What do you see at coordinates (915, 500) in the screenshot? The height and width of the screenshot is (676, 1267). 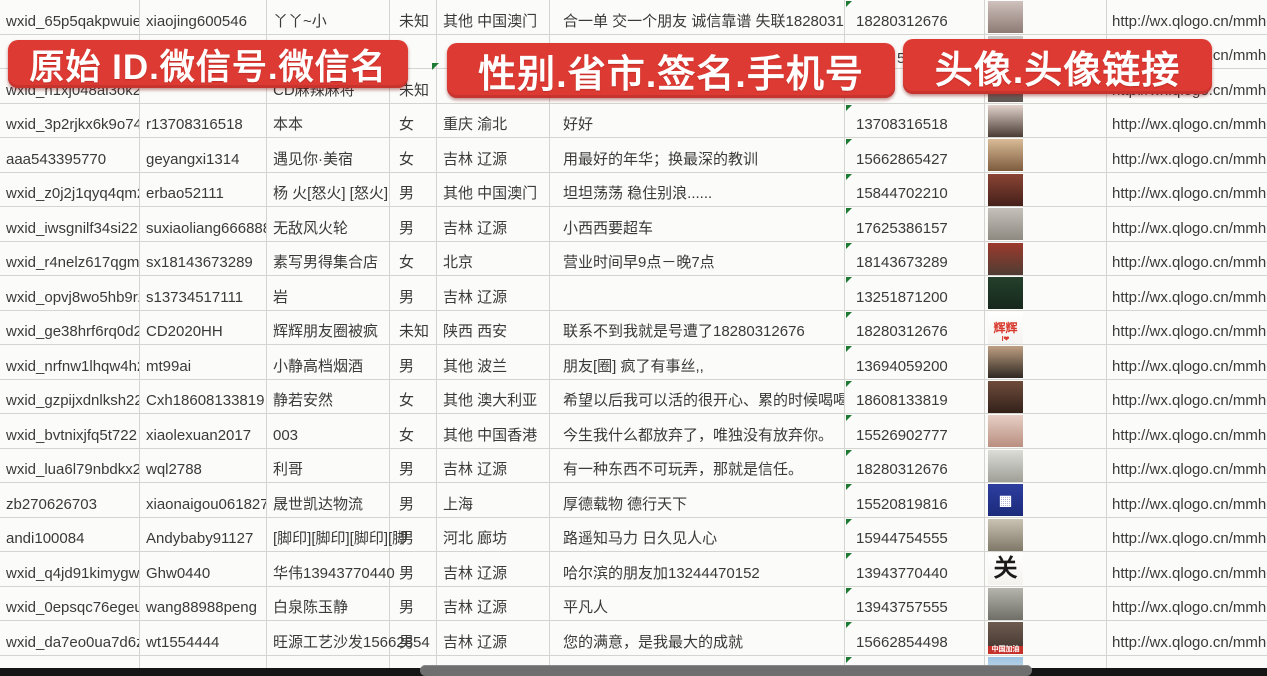 I see `cell-phone: 15520819816` at bounding box center [915, 500].